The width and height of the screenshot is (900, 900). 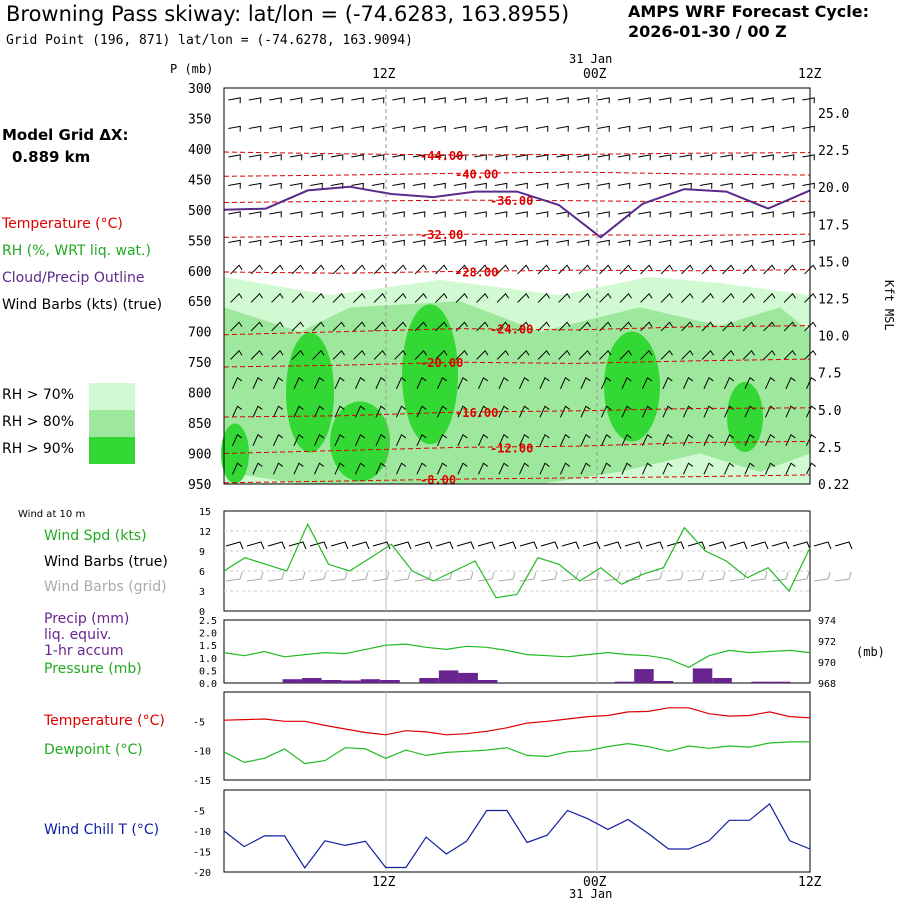 What do you see at coordinates (199, 119) in the screenshot?
I see `pressure-tick-label: 350` at bounding box center [199, 119].